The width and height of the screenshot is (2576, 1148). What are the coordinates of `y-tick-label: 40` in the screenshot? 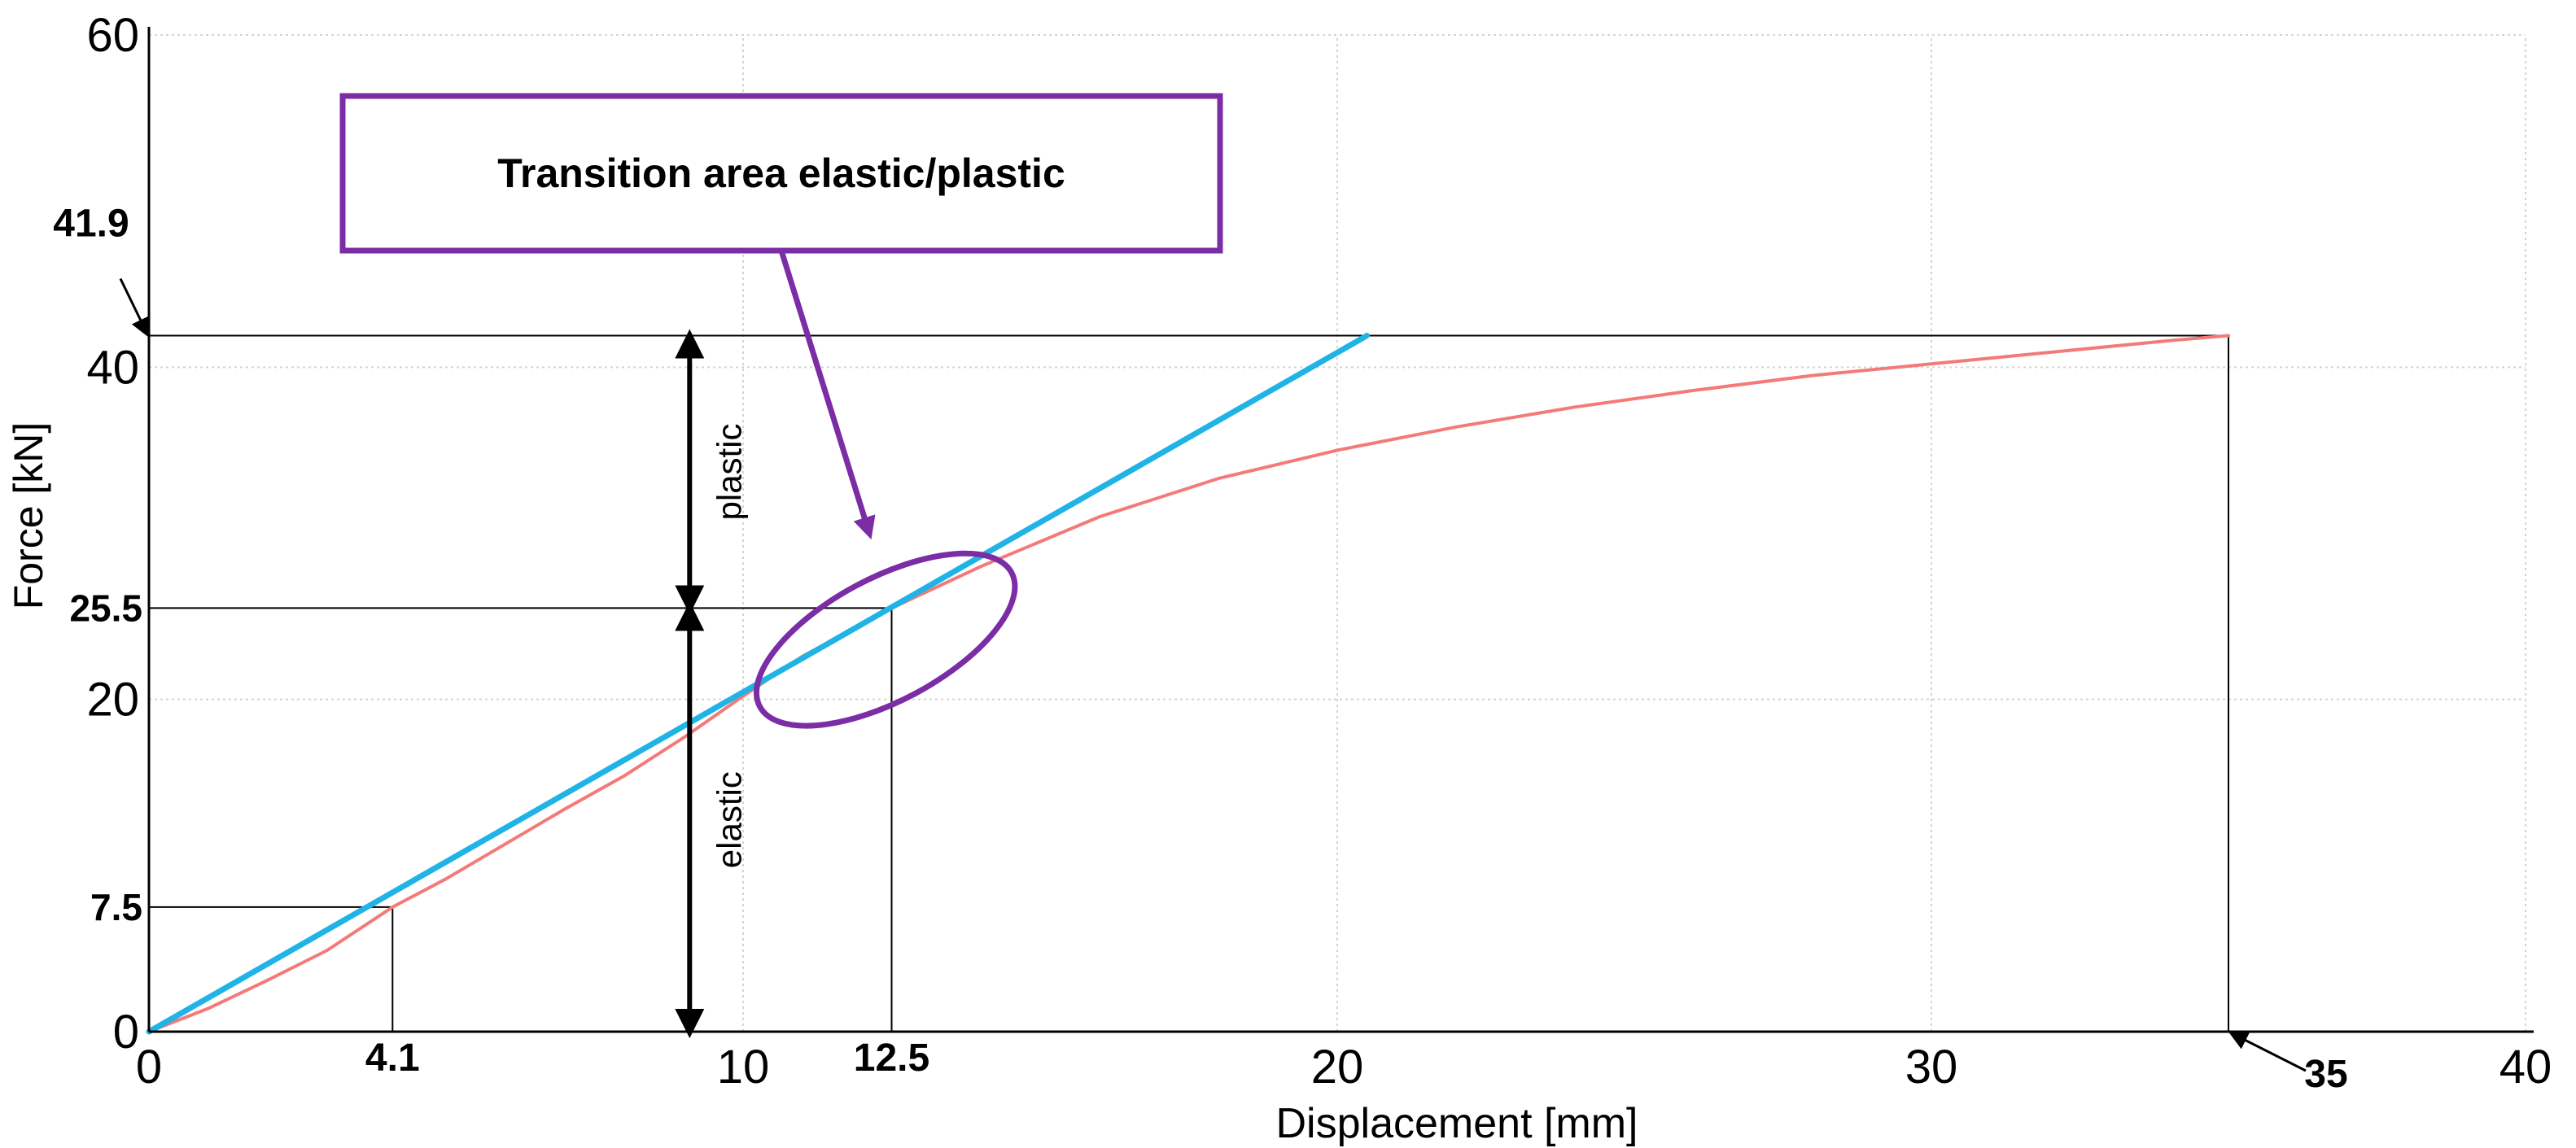 It's located at (113, 367).